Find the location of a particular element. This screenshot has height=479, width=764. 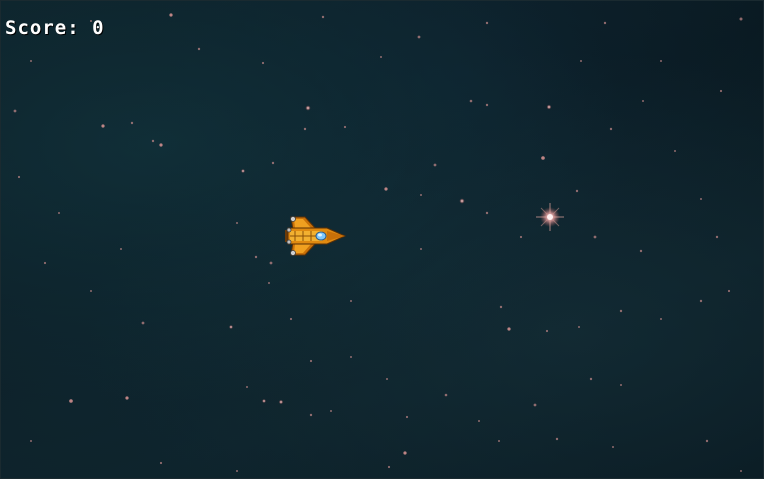

score-label: Score: is located at coordinates (42, 28).